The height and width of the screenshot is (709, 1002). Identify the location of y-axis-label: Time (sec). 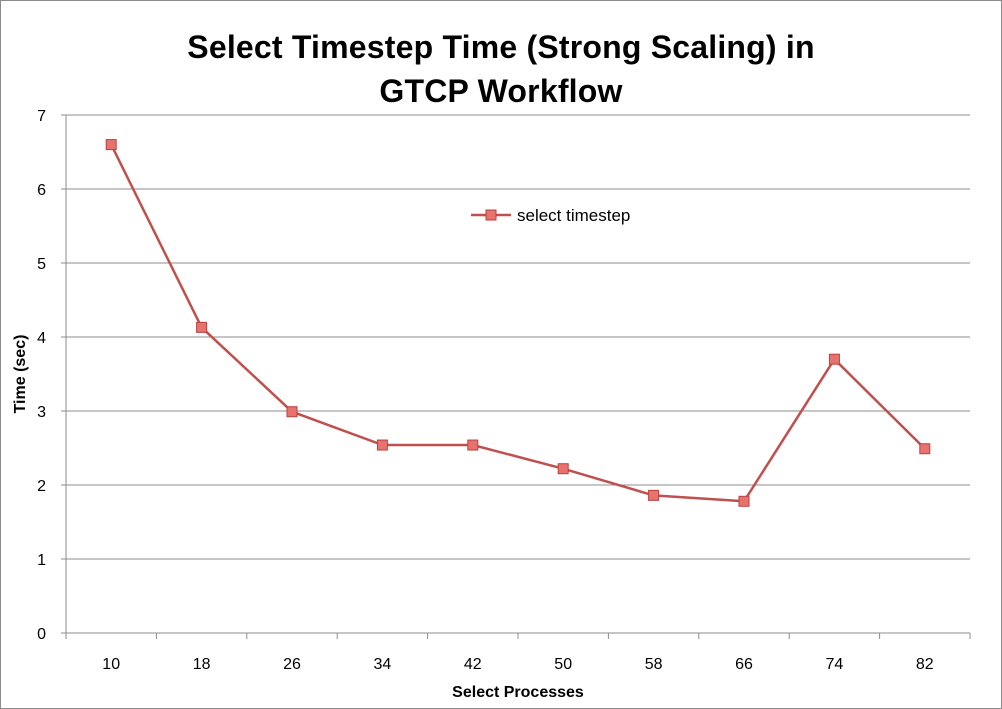
(20, 374).